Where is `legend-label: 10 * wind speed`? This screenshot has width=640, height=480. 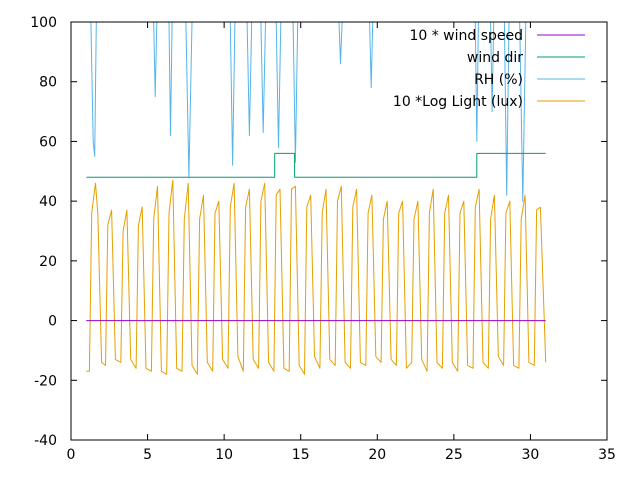 legend-label: 10 * wind speed is located at coordinates (466, 36).